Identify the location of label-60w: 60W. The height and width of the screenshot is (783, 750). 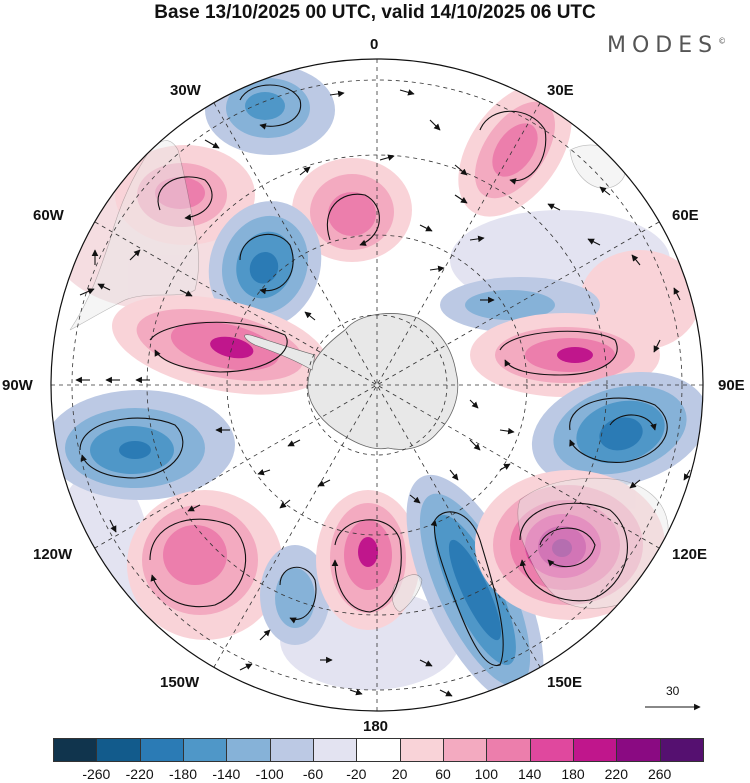
(48, 215).